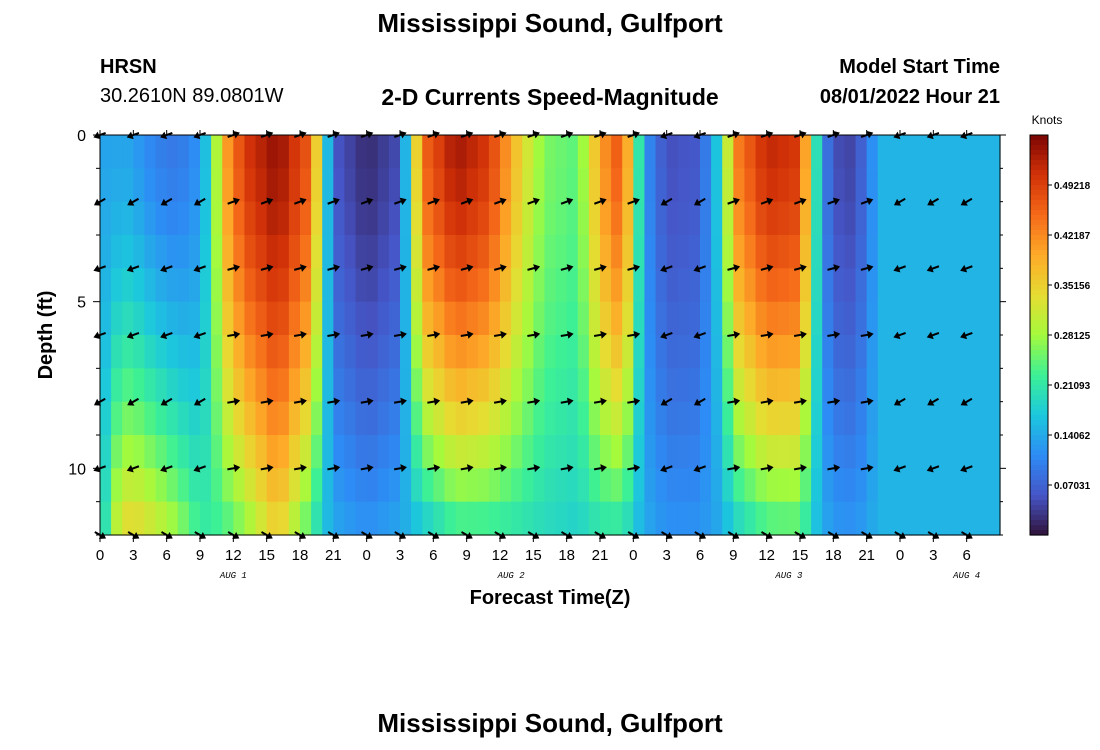 The image size is (1100, 750). Describe the element at coordinates (533, 555) in the screenshot. I see `x-tick-label: 15` at that location.